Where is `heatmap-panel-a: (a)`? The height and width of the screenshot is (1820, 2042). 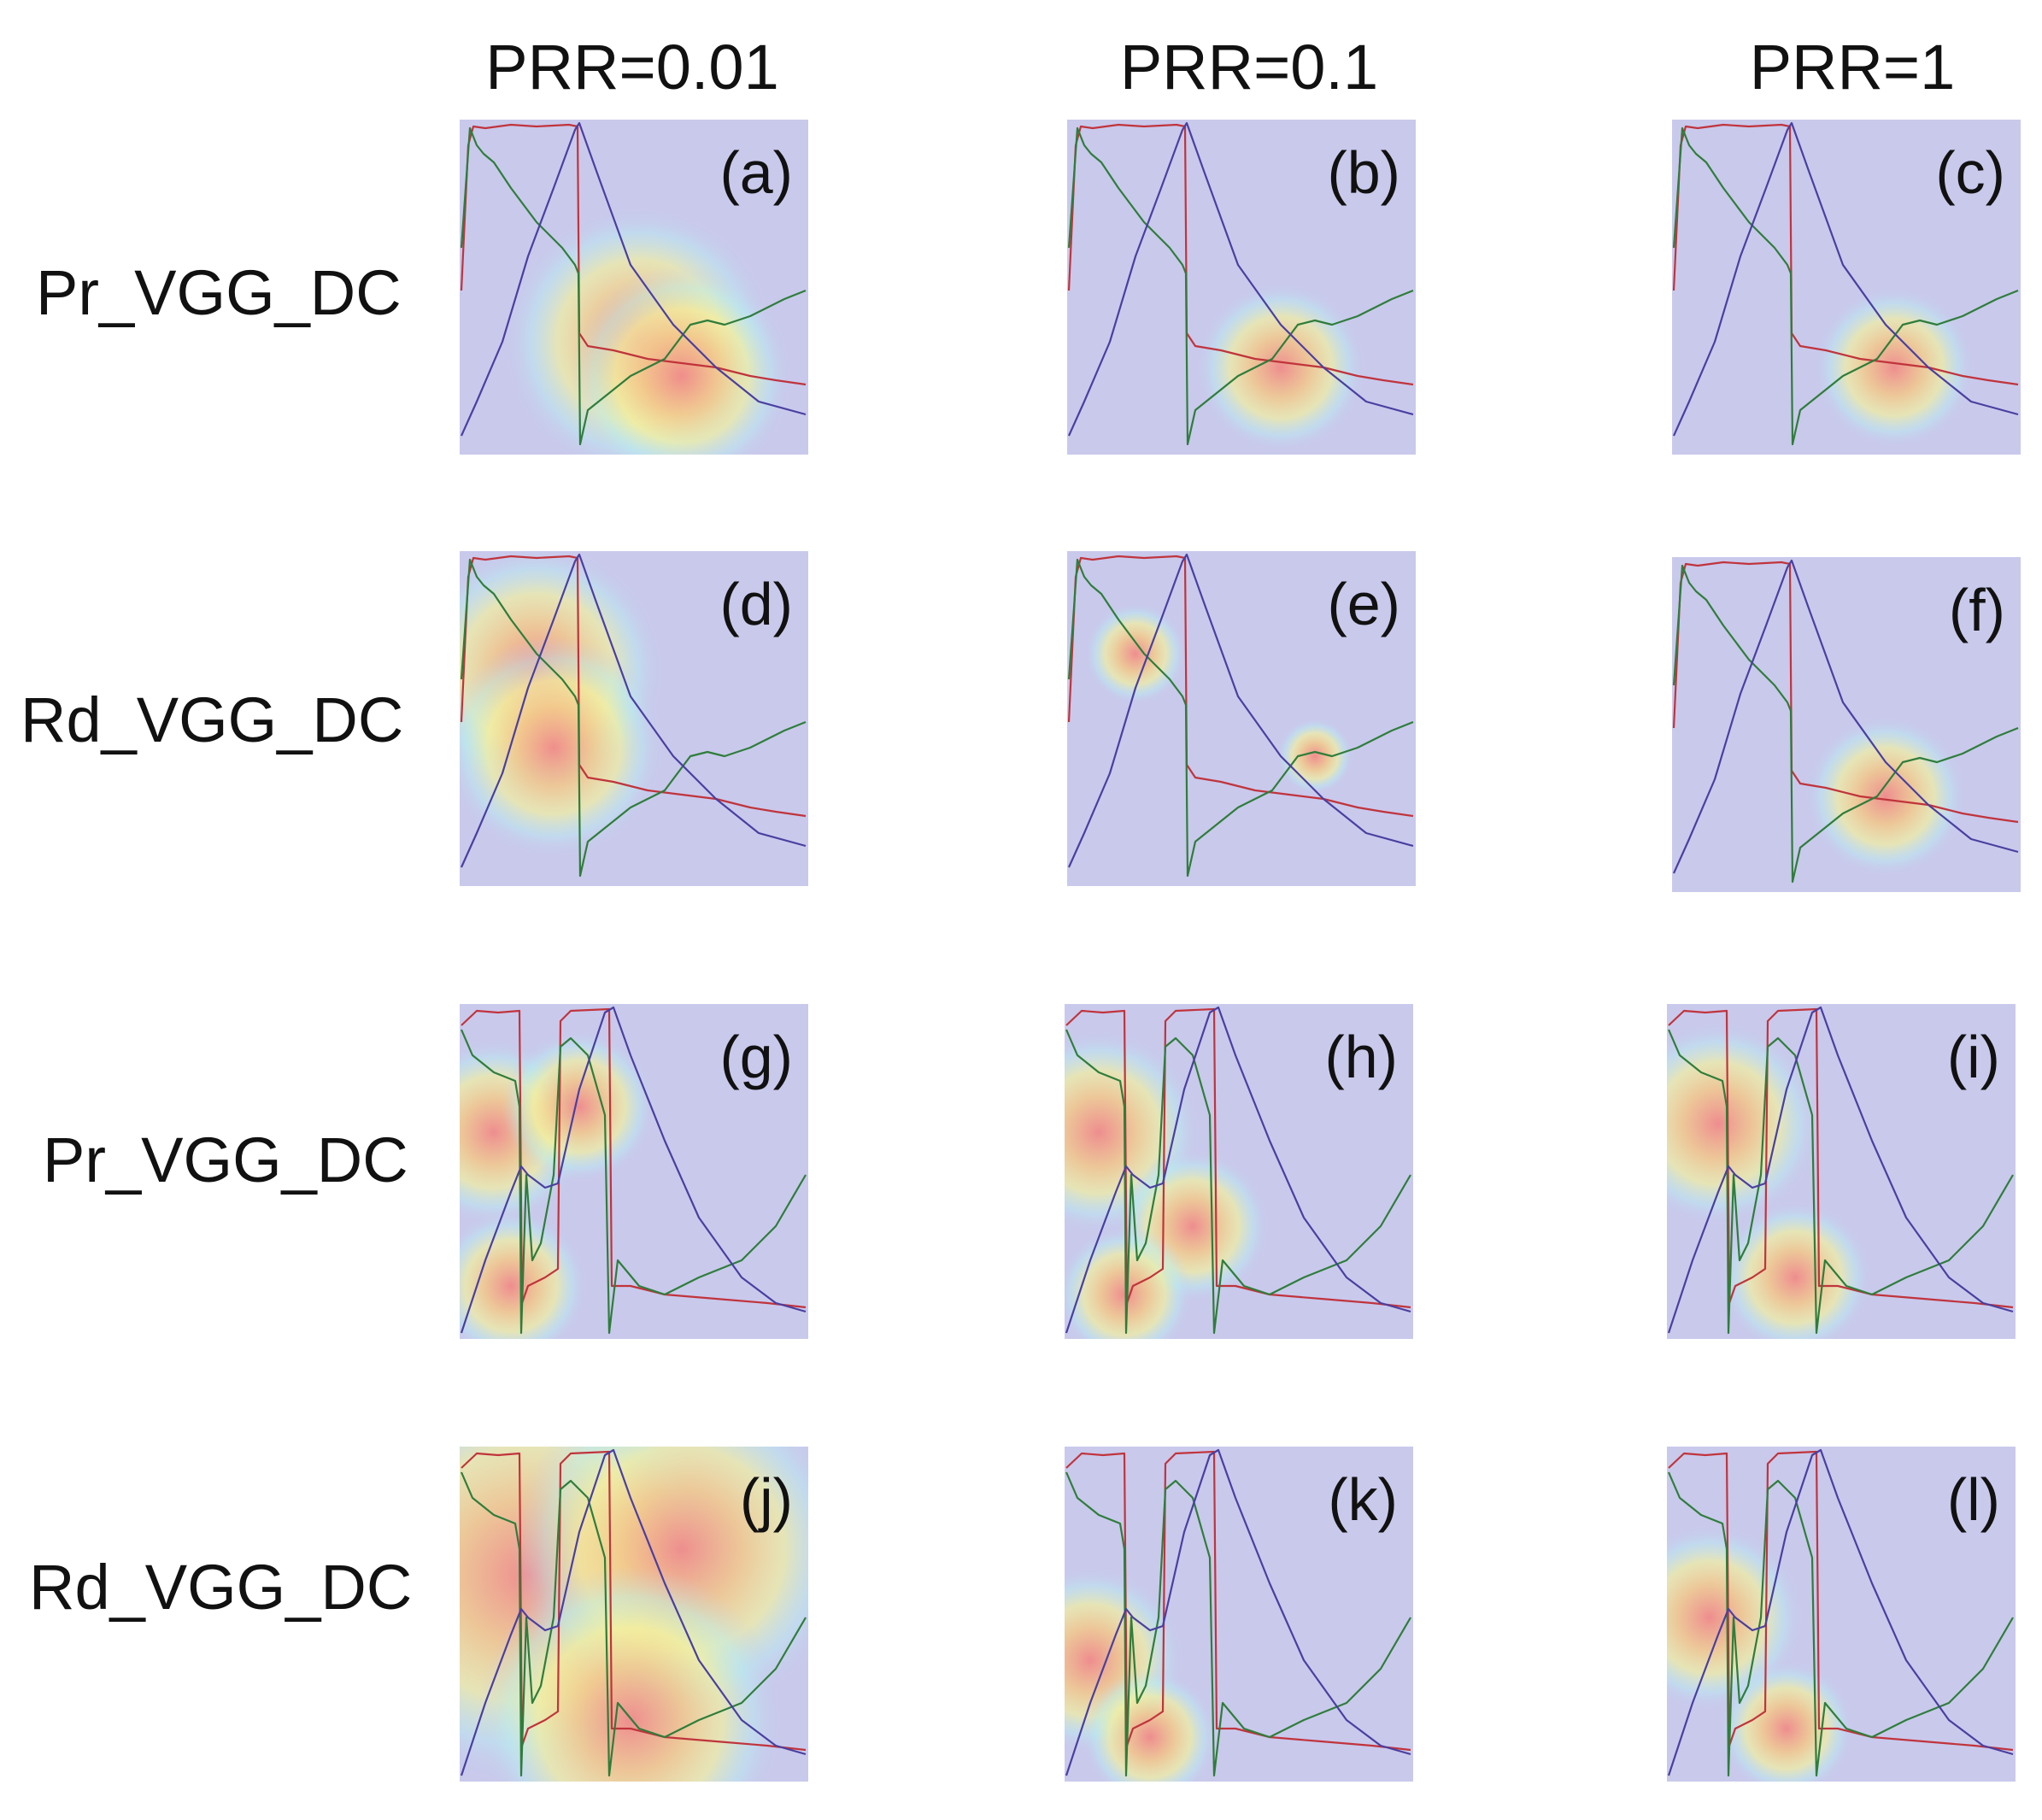
heatmap-panel-a: (a) is located at coordinates (634, 288).